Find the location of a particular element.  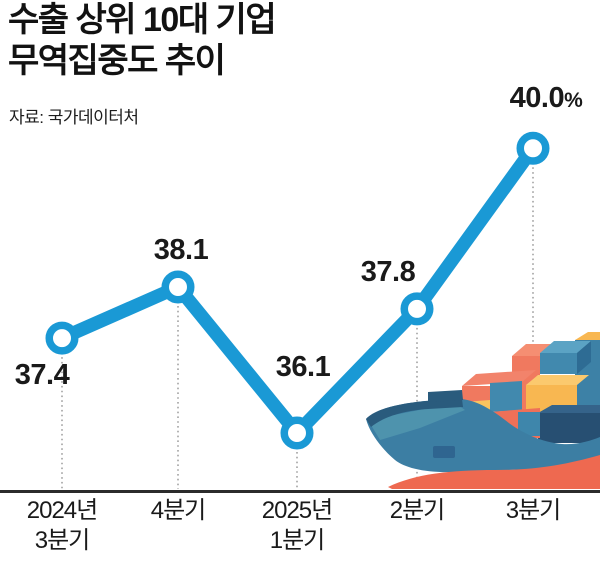

value-label-2025q3-number: 40.0 is located at coordinates (537, 98).